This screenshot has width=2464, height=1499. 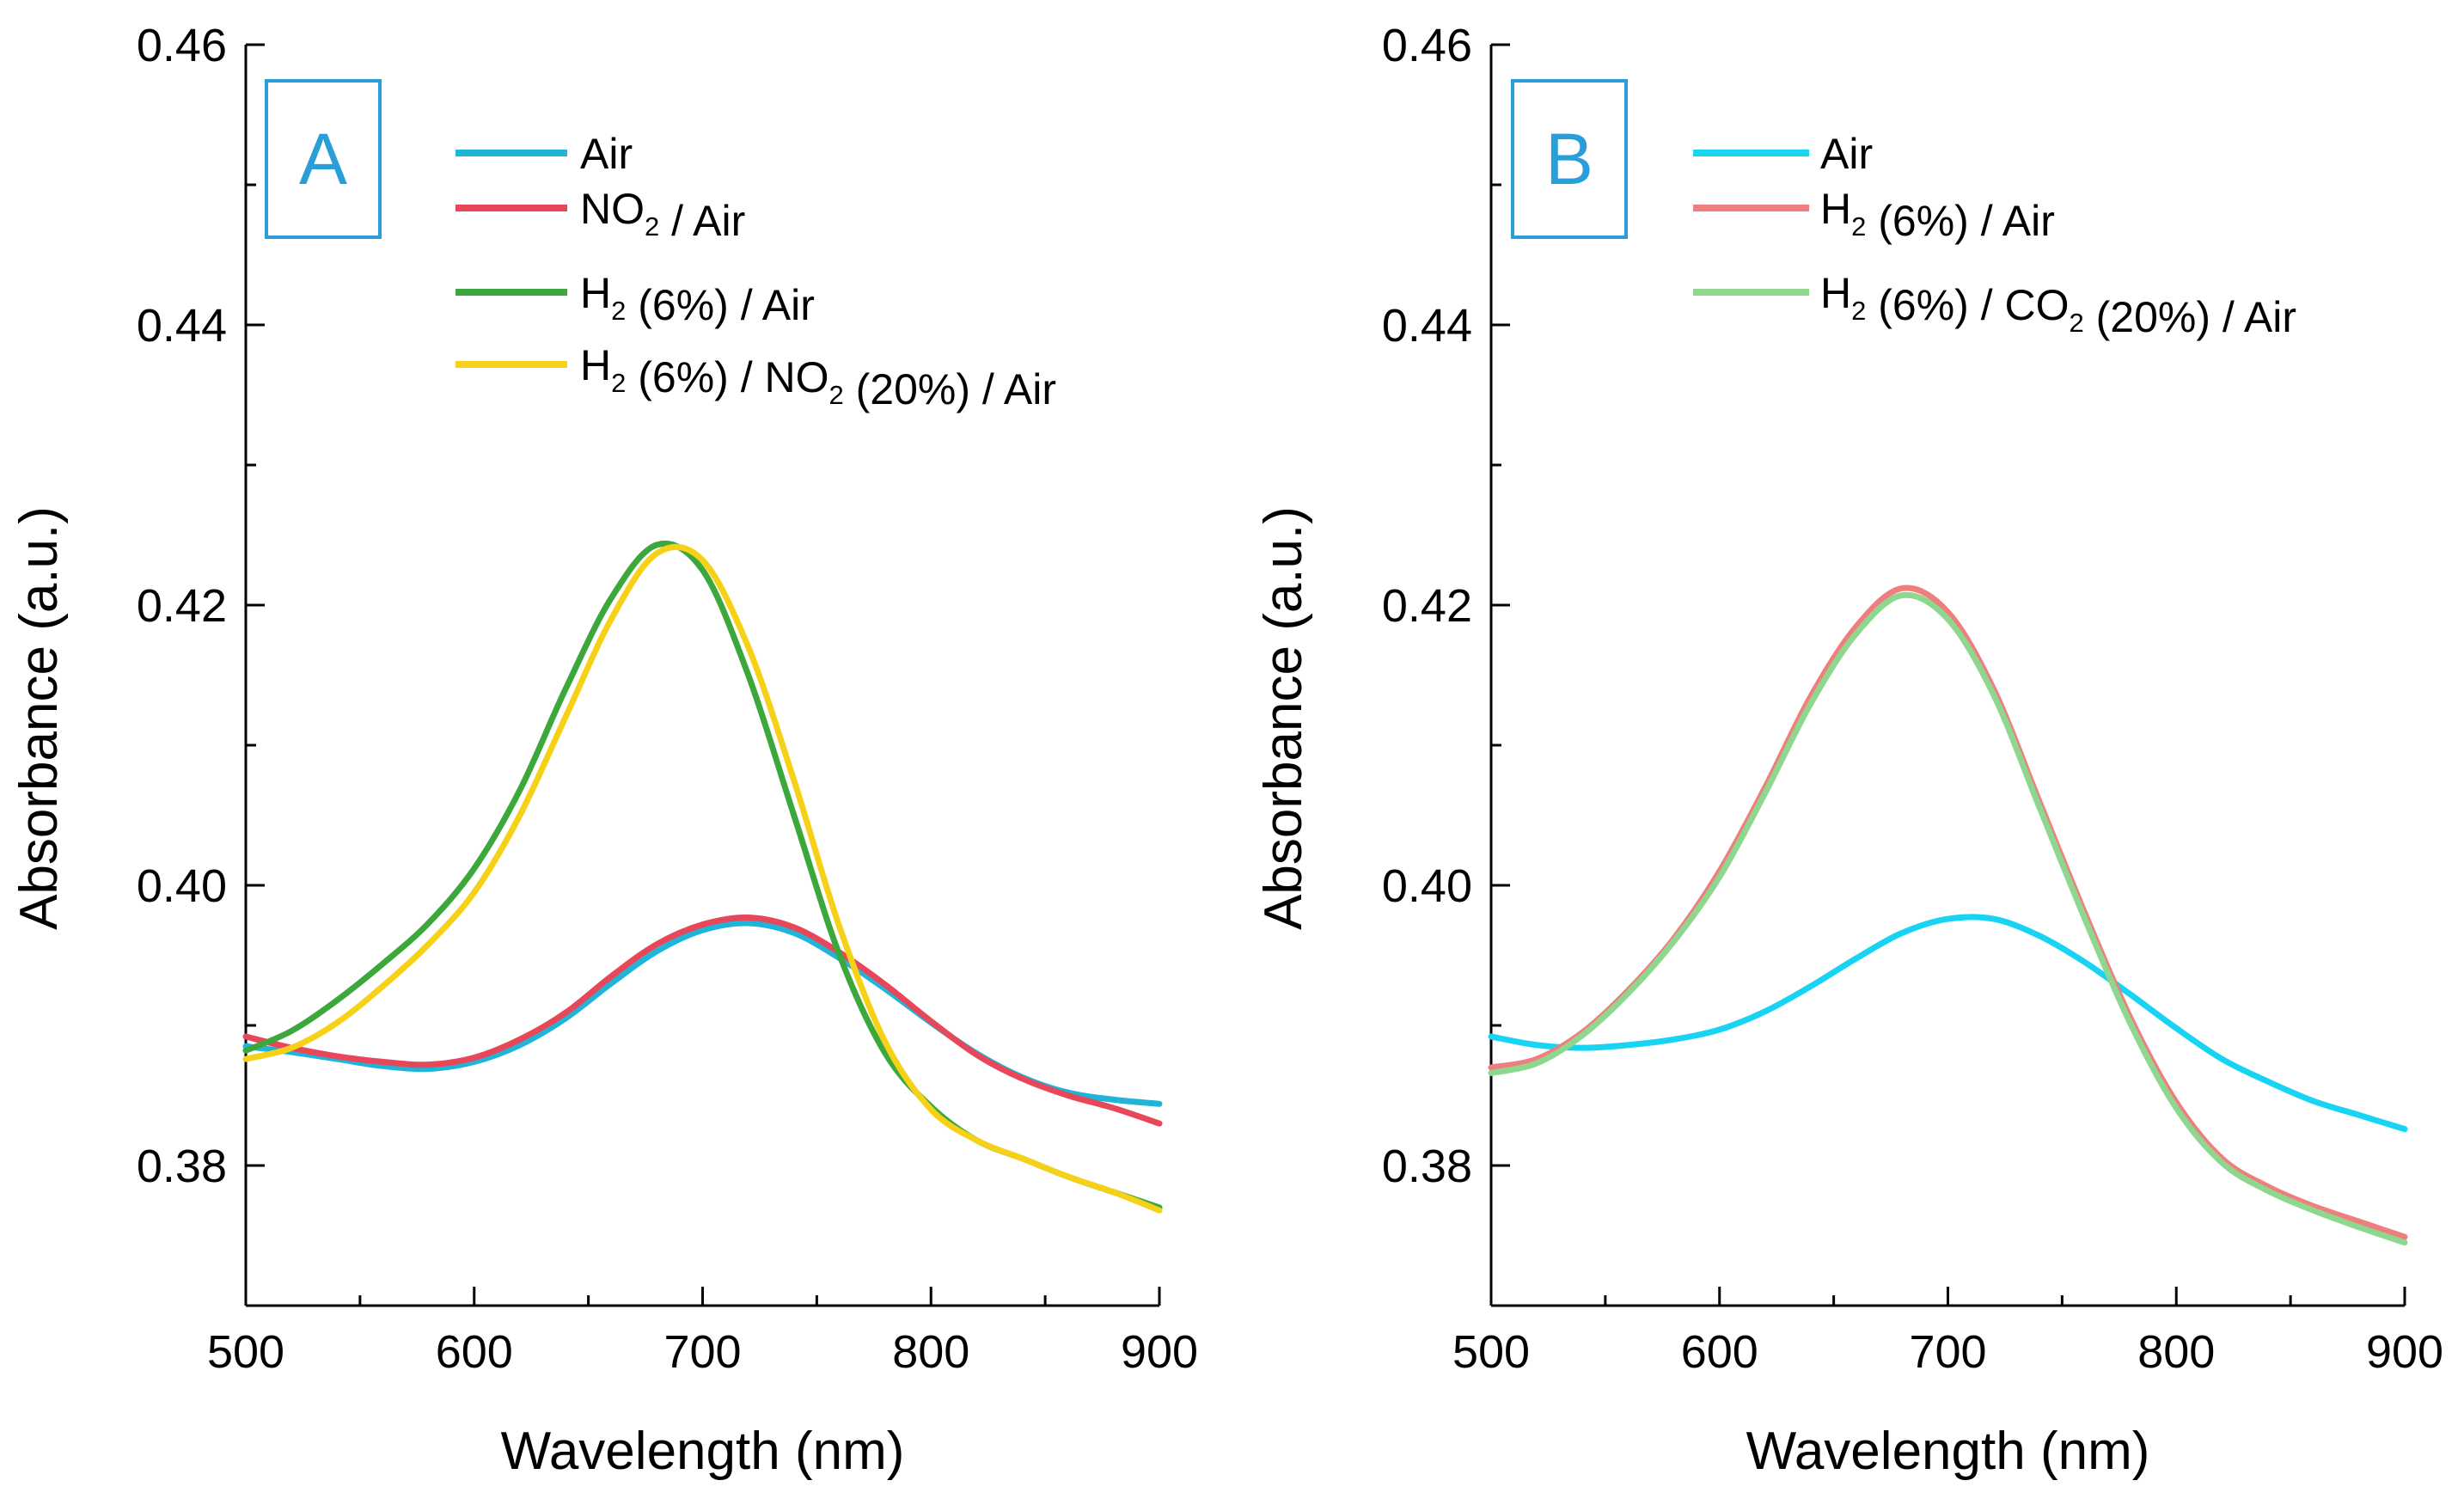 What do you see at coordinates (662, 215) in the screenshot?
I see `legend-label-2: NO2 / Air` at bounding box center [662, 215].